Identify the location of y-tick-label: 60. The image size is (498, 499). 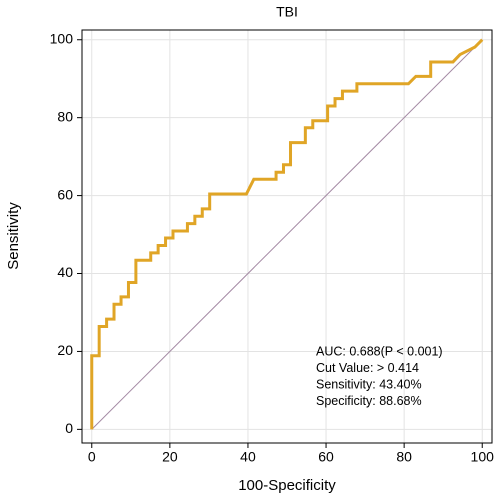
(65, 194).